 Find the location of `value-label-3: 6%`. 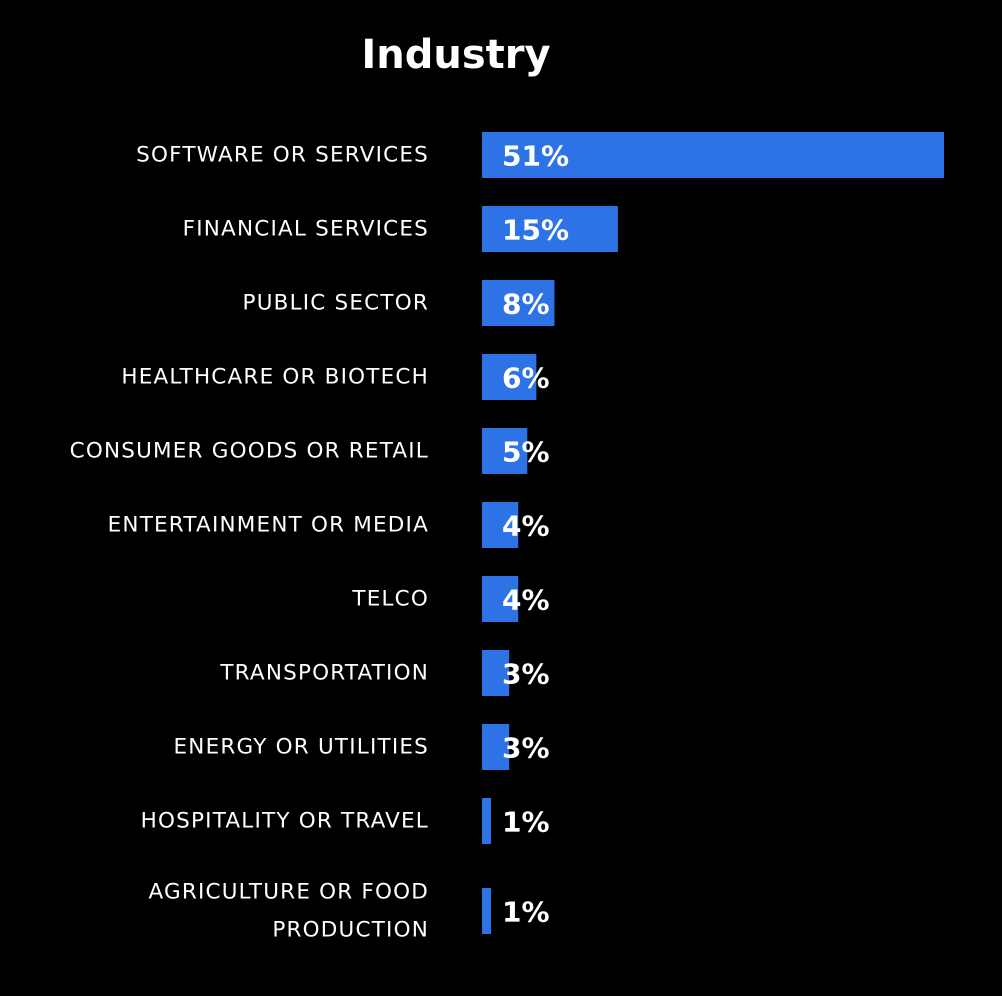

value-label-3: 6% is located at coordinates (526, 378).